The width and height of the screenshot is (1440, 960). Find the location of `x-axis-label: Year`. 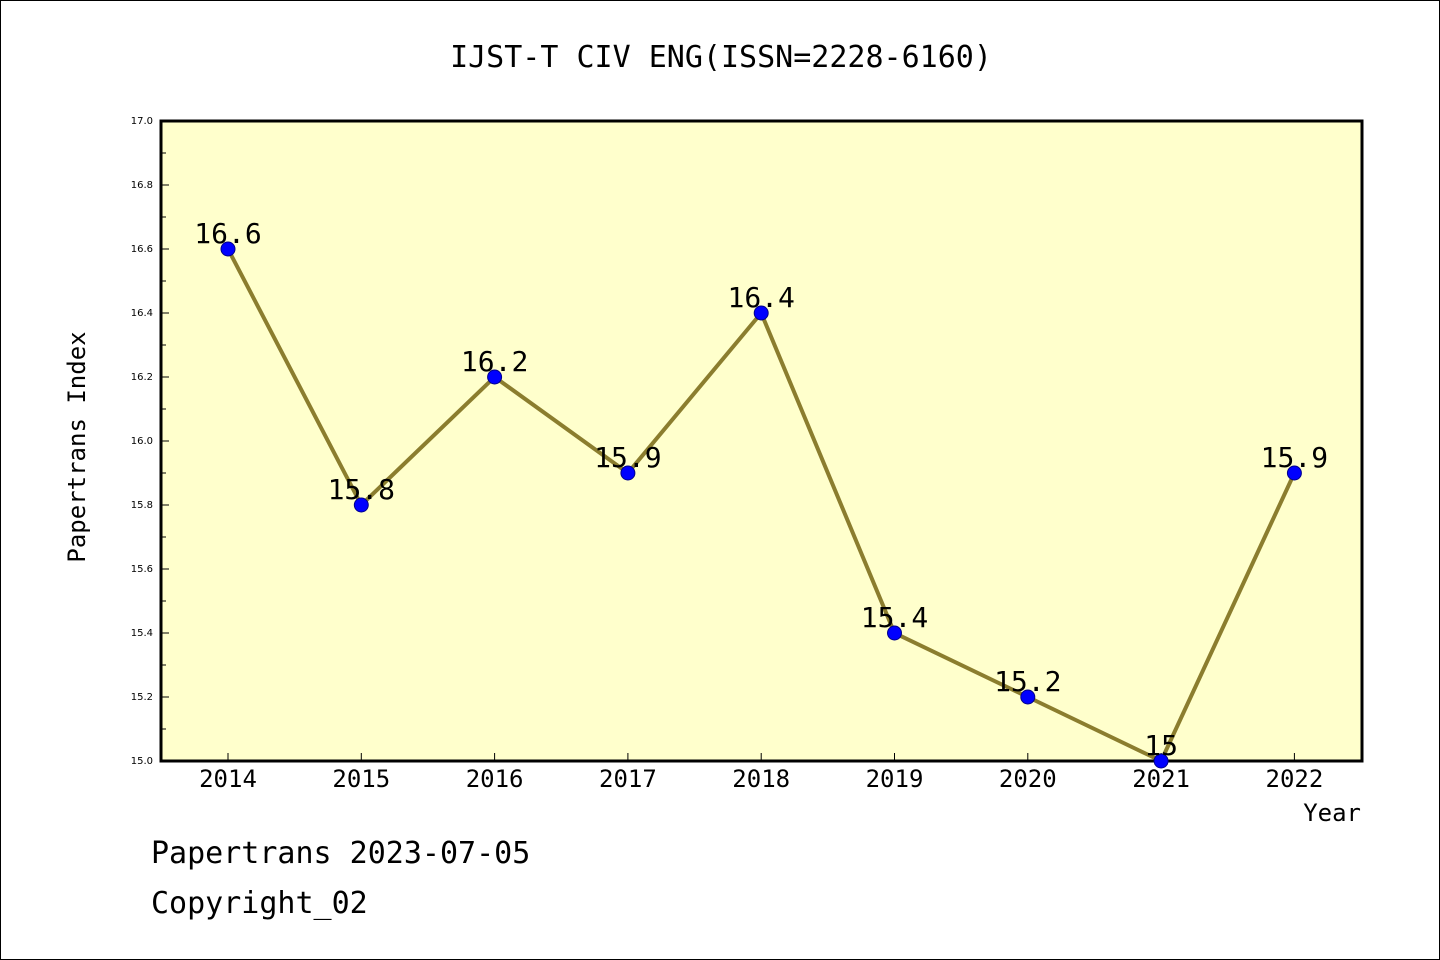

x-axis-label: Year is located at coordinates (1332, 813).